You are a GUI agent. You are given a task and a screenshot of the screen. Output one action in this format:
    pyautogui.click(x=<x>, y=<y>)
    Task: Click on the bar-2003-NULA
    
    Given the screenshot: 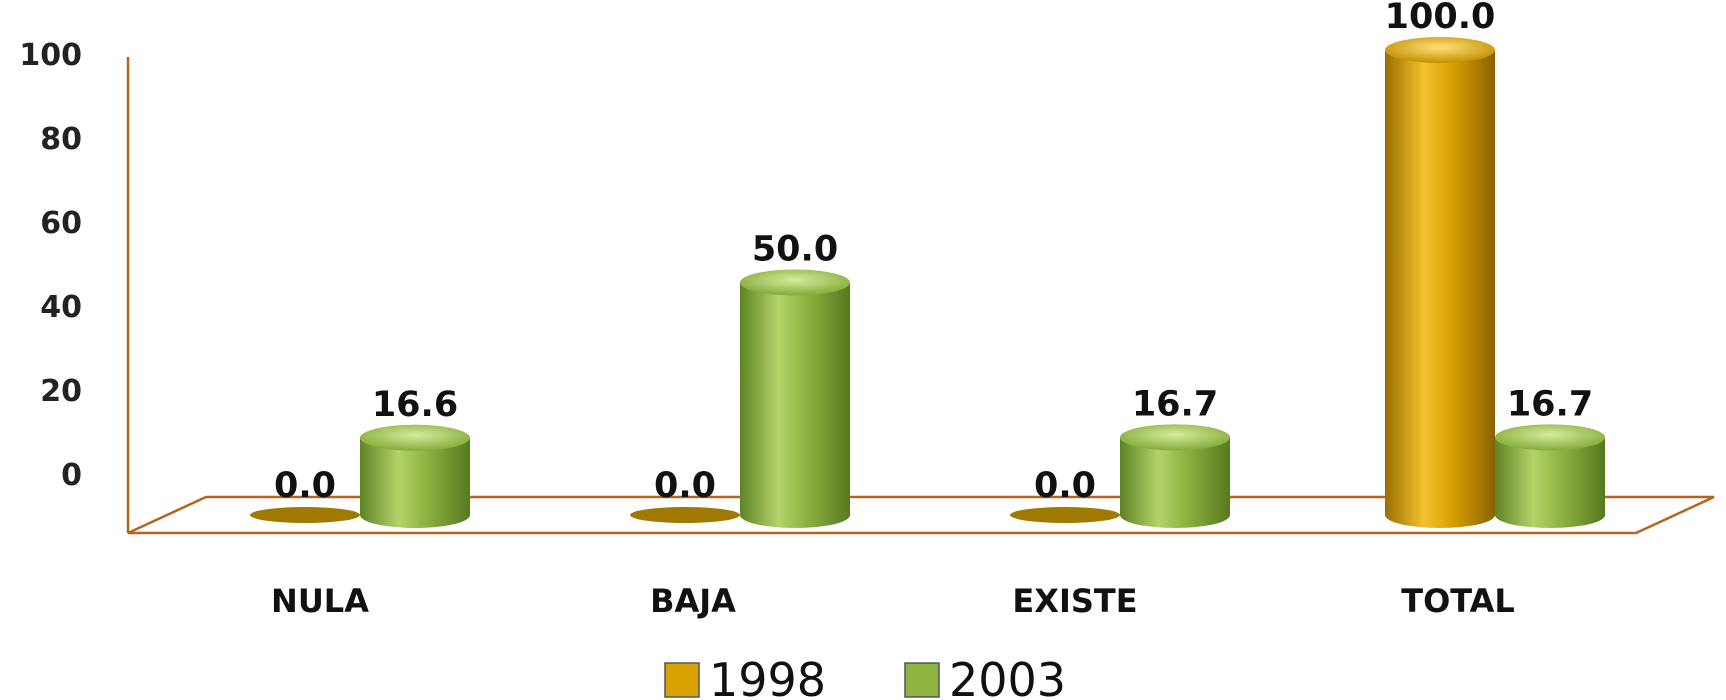 What is the action you would take?
    pyautogui.click(x=415, y=476)
    